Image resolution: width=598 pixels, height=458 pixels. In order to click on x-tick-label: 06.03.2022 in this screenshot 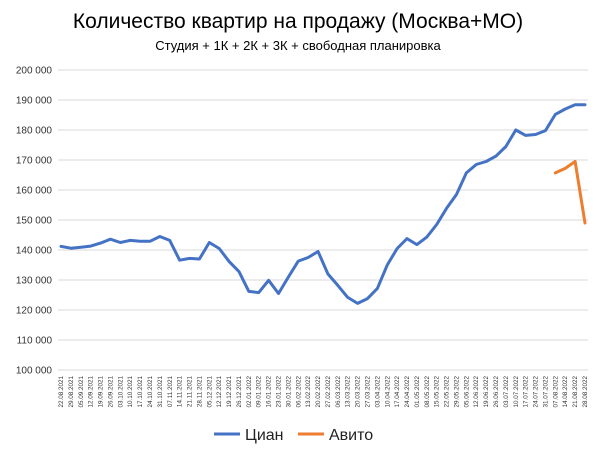, I will do `click(338, 392)`.